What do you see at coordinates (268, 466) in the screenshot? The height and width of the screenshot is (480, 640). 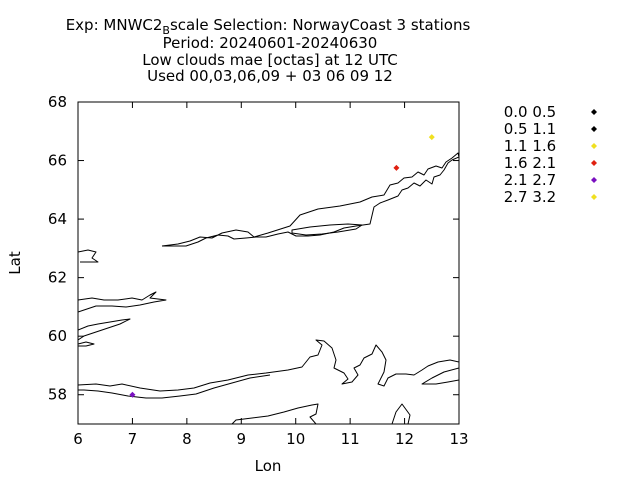 I see `x-axis-label: Lon` at bounding box center [268, 466].